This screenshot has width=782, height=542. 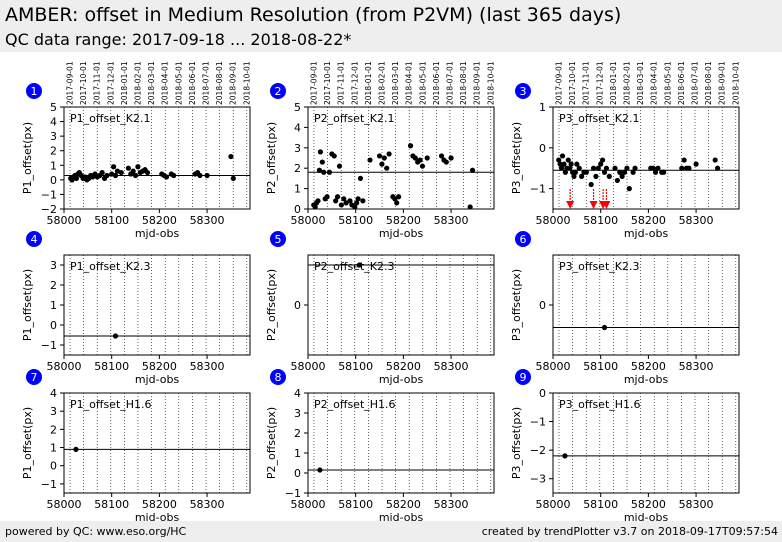 What do you see at coordinates (570, 205) in the screenshot?
I see `outlier-arrow-head` at bounding box center [570, 205].